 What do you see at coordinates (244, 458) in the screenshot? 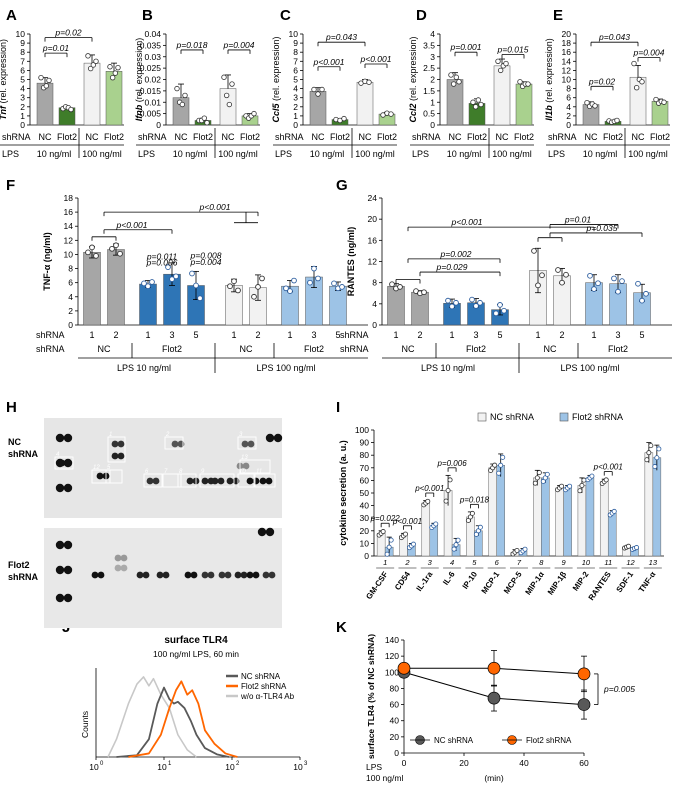
I see `blot-box-number: 13` at bounding box center [244, 458].